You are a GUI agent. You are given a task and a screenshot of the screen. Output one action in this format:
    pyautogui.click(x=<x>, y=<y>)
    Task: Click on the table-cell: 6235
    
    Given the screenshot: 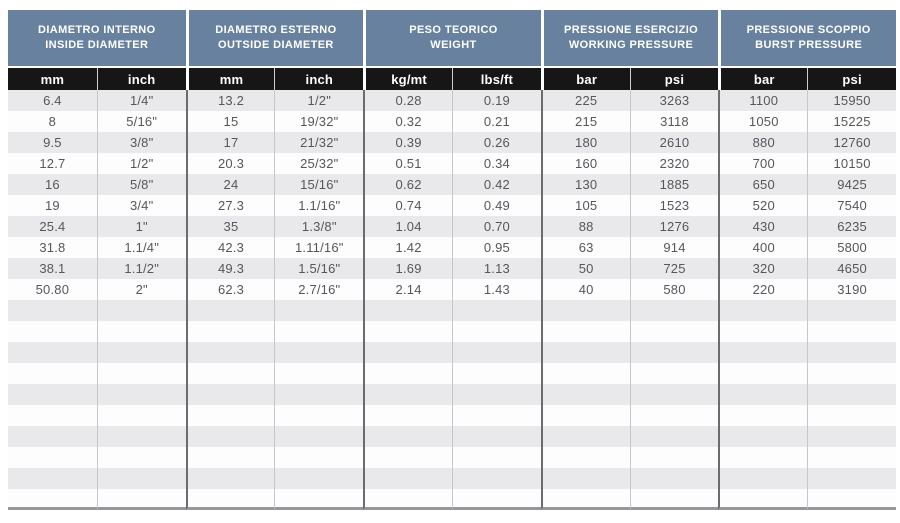 What is the action you would take?
    pyautogui.click(x=851, y=226)
    